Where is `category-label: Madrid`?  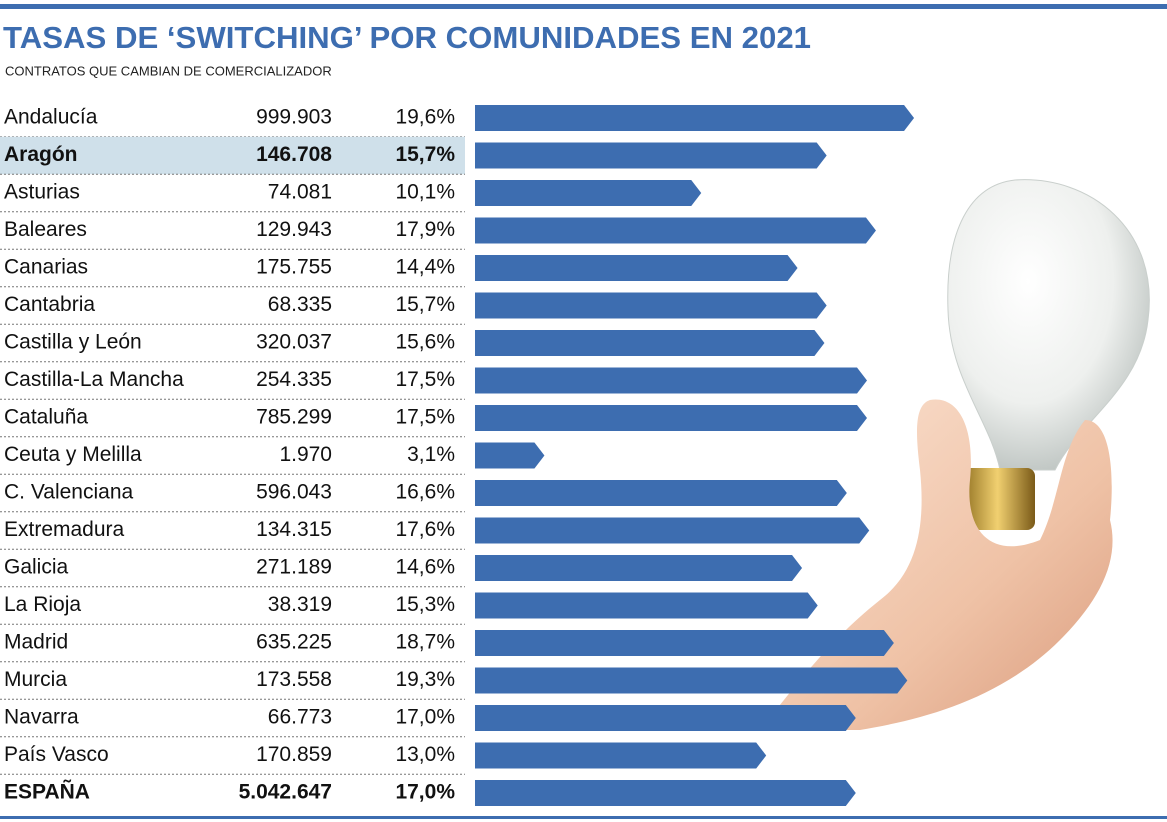 category-label: Madrid is located at coordinates (36, 642).